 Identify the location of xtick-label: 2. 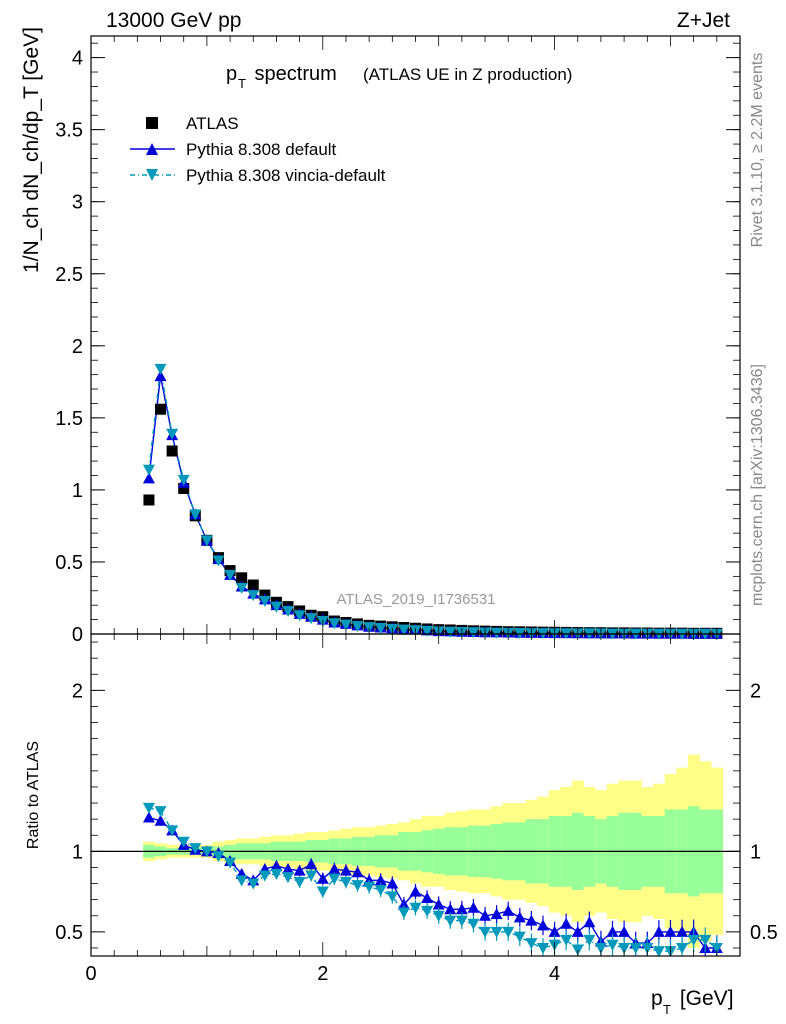
(322, 974).